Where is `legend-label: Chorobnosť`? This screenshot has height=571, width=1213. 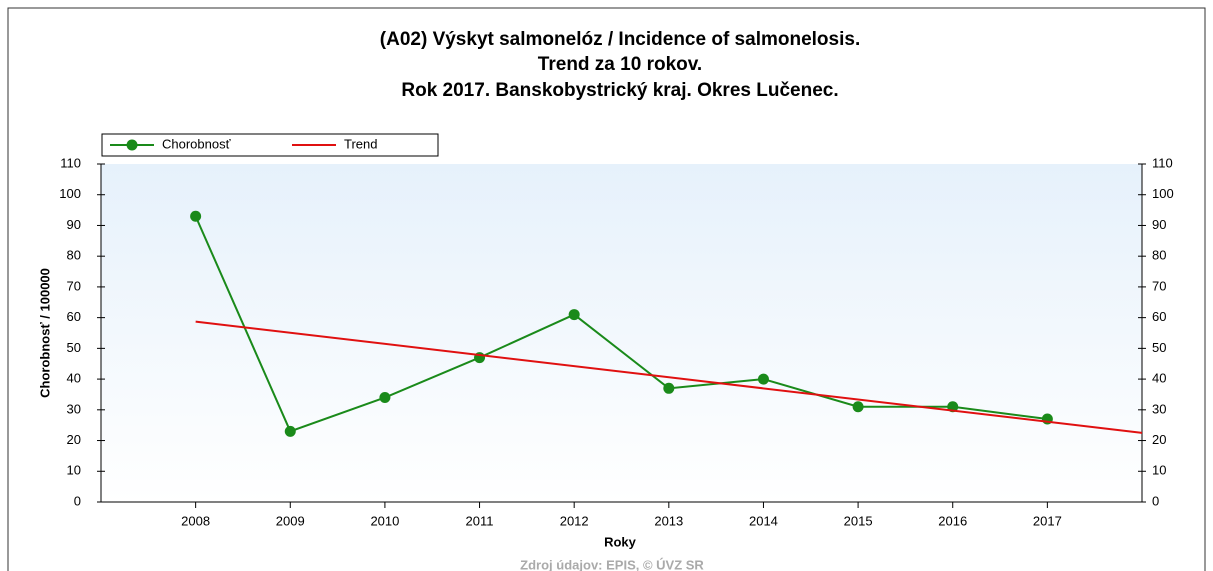 legend-label: Chorobnosť is located at coordinates (196, 143).